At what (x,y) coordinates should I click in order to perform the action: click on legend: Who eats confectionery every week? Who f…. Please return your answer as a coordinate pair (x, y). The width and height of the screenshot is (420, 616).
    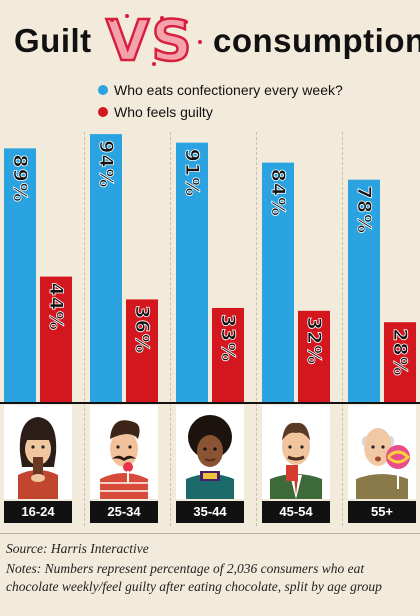
    Looking at the image, I should click on (220, 101).